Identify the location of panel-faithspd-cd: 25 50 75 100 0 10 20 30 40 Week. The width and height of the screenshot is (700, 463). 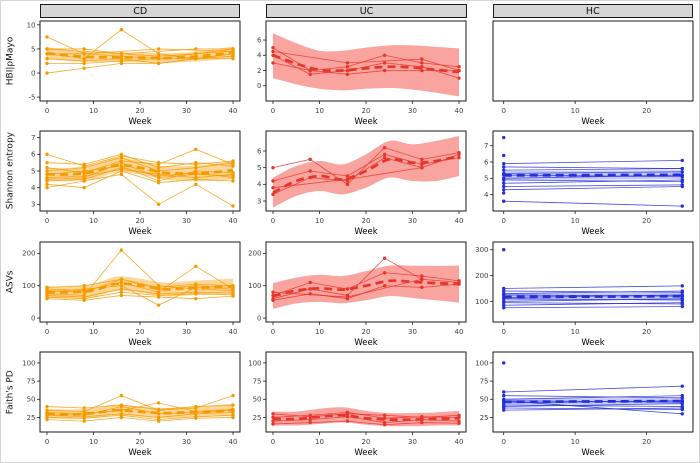
(132, 405).